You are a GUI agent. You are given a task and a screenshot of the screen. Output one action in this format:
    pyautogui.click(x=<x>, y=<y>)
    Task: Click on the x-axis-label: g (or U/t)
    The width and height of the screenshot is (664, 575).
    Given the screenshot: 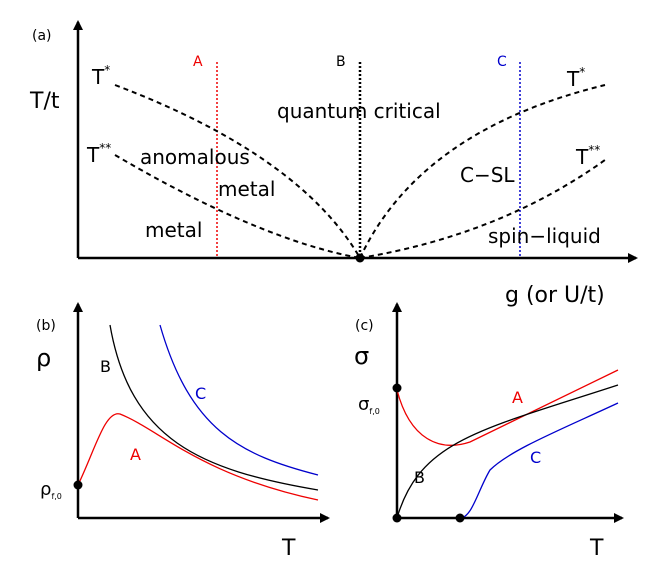 What is the action you would take?
    pyautogui.click(x=555, y=295)
    